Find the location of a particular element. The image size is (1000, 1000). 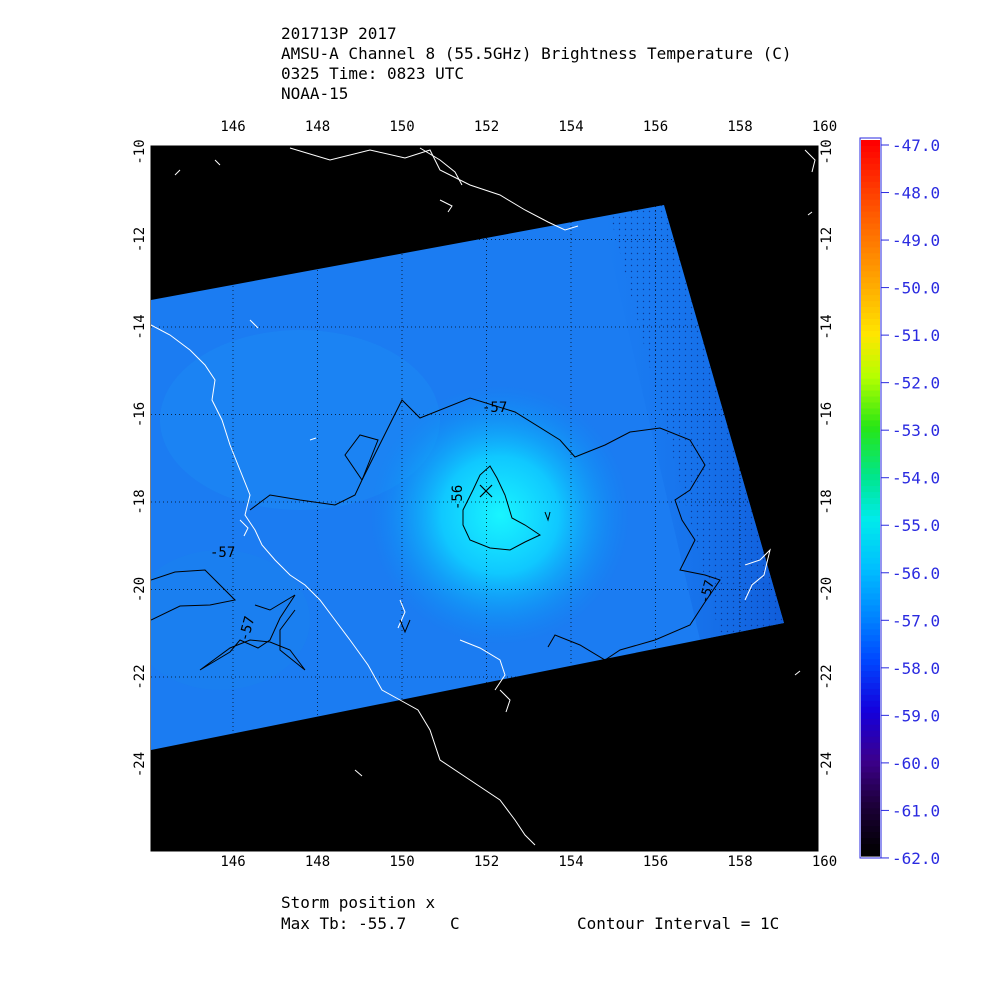

lon-tick-label-top: 146 is located at coordinates (232, 127).